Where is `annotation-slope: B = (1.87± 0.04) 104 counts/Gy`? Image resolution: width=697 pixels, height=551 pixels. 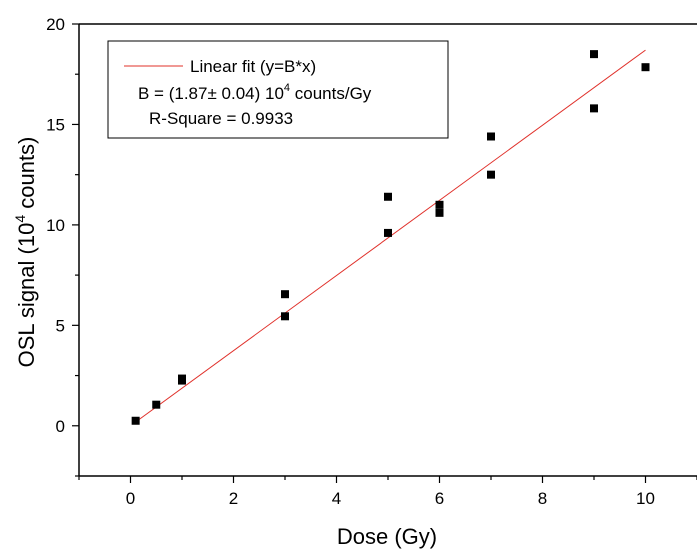 annotation-slope: B = (1.87± 0.04) 104 counts/Gy is located at coordinates (255, 92).